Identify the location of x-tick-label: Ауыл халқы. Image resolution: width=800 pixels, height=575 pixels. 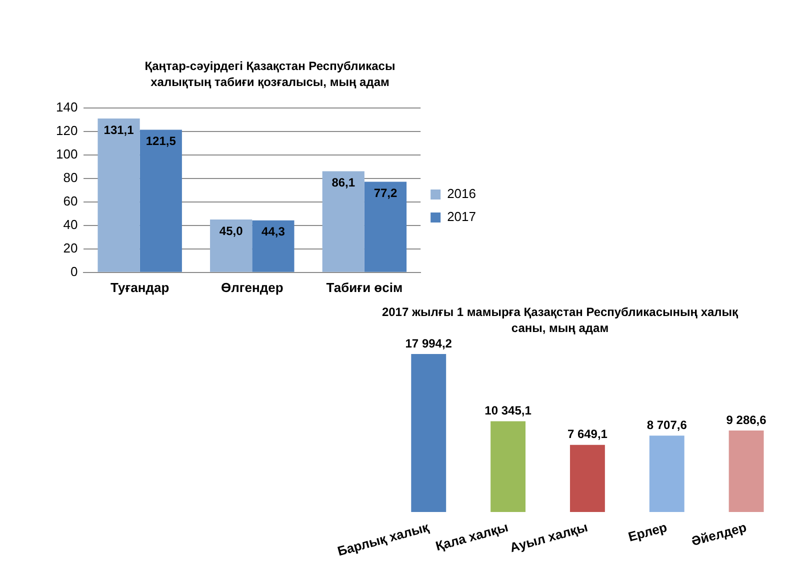
(549, 537).